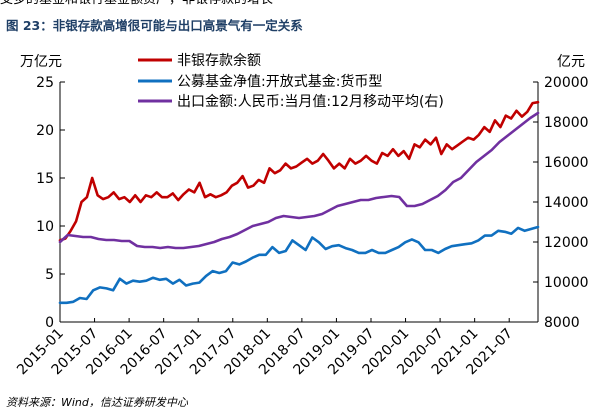  Describe the element at coordinates (154, 25) in the screenshot. I see `figure-title: 图 23：非银存款高增很可能与出口高景气有一定关系` at that location.